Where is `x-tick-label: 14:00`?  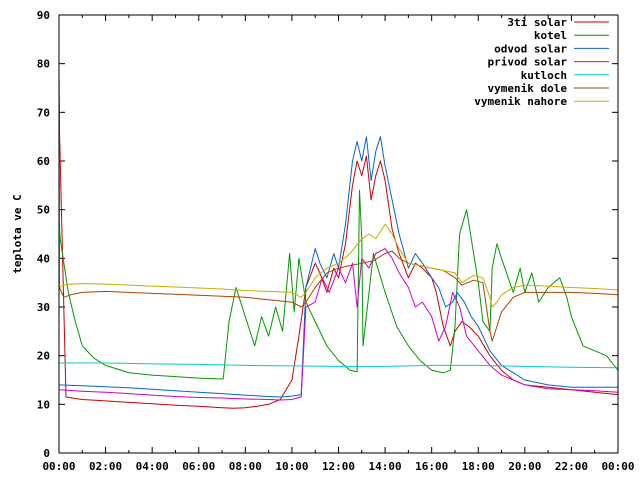 x-tick-label: 14:00 is located at coordinates (385, 466).